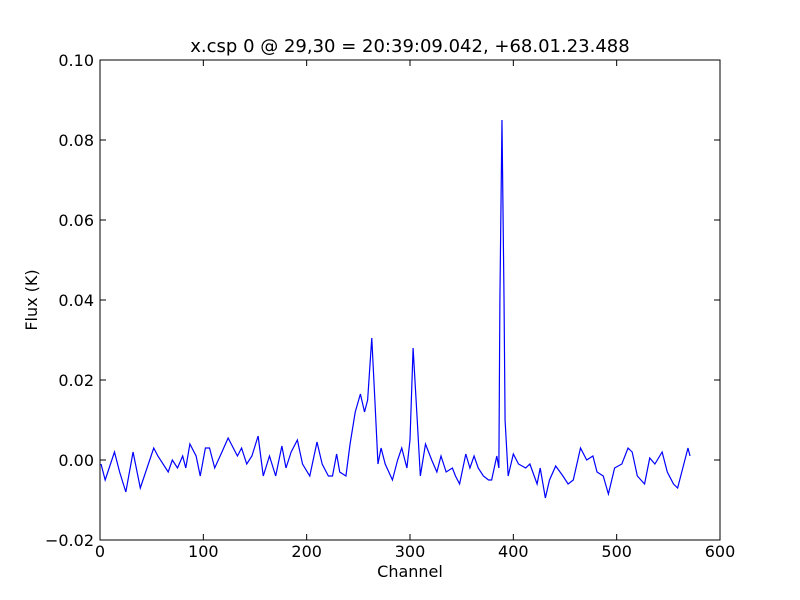 The width and height of the screenshot is (800, 600). What do you see at coordinates (720, 551) in the screenshot?
I see `x-tick-label: 600` at bounding box center [720, 551].